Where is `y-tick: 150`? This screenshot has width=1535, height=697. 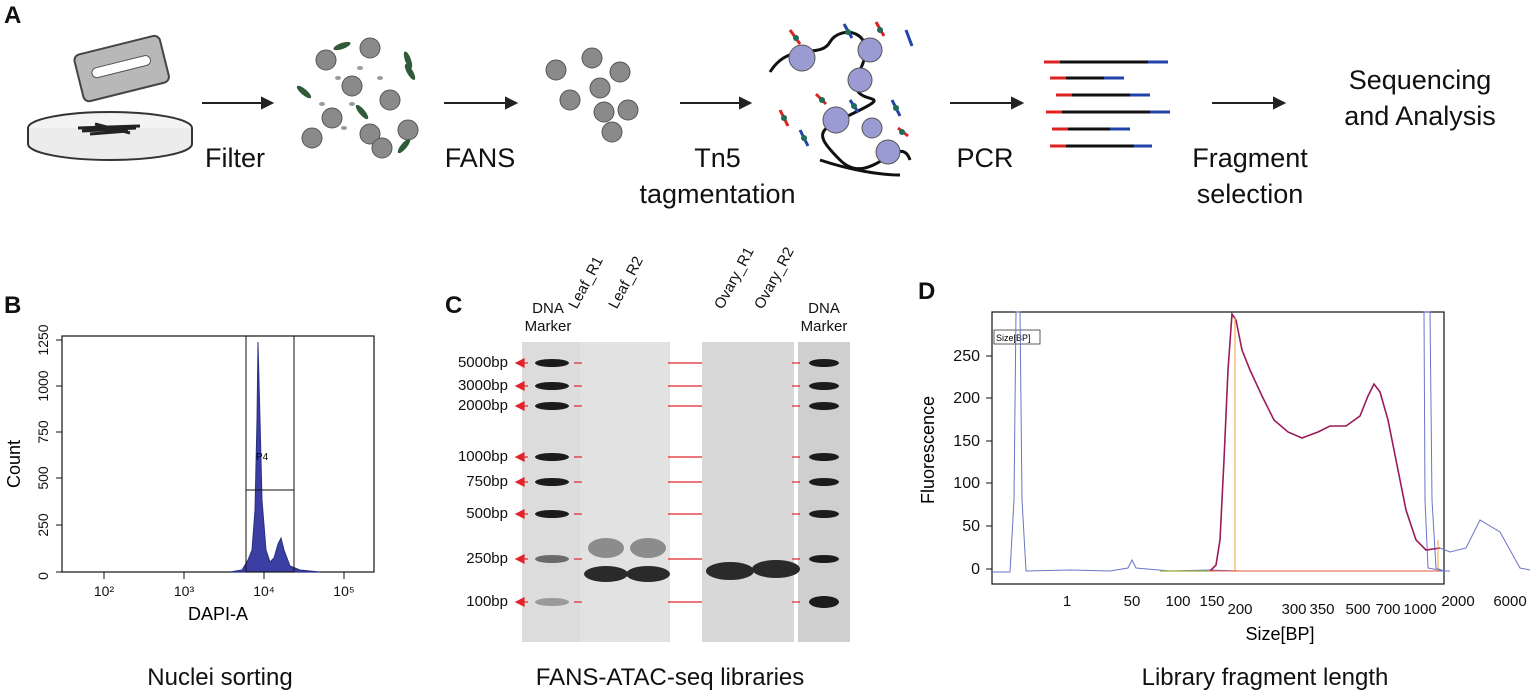
y-tick: 150 is located at coordinates (966, 441).